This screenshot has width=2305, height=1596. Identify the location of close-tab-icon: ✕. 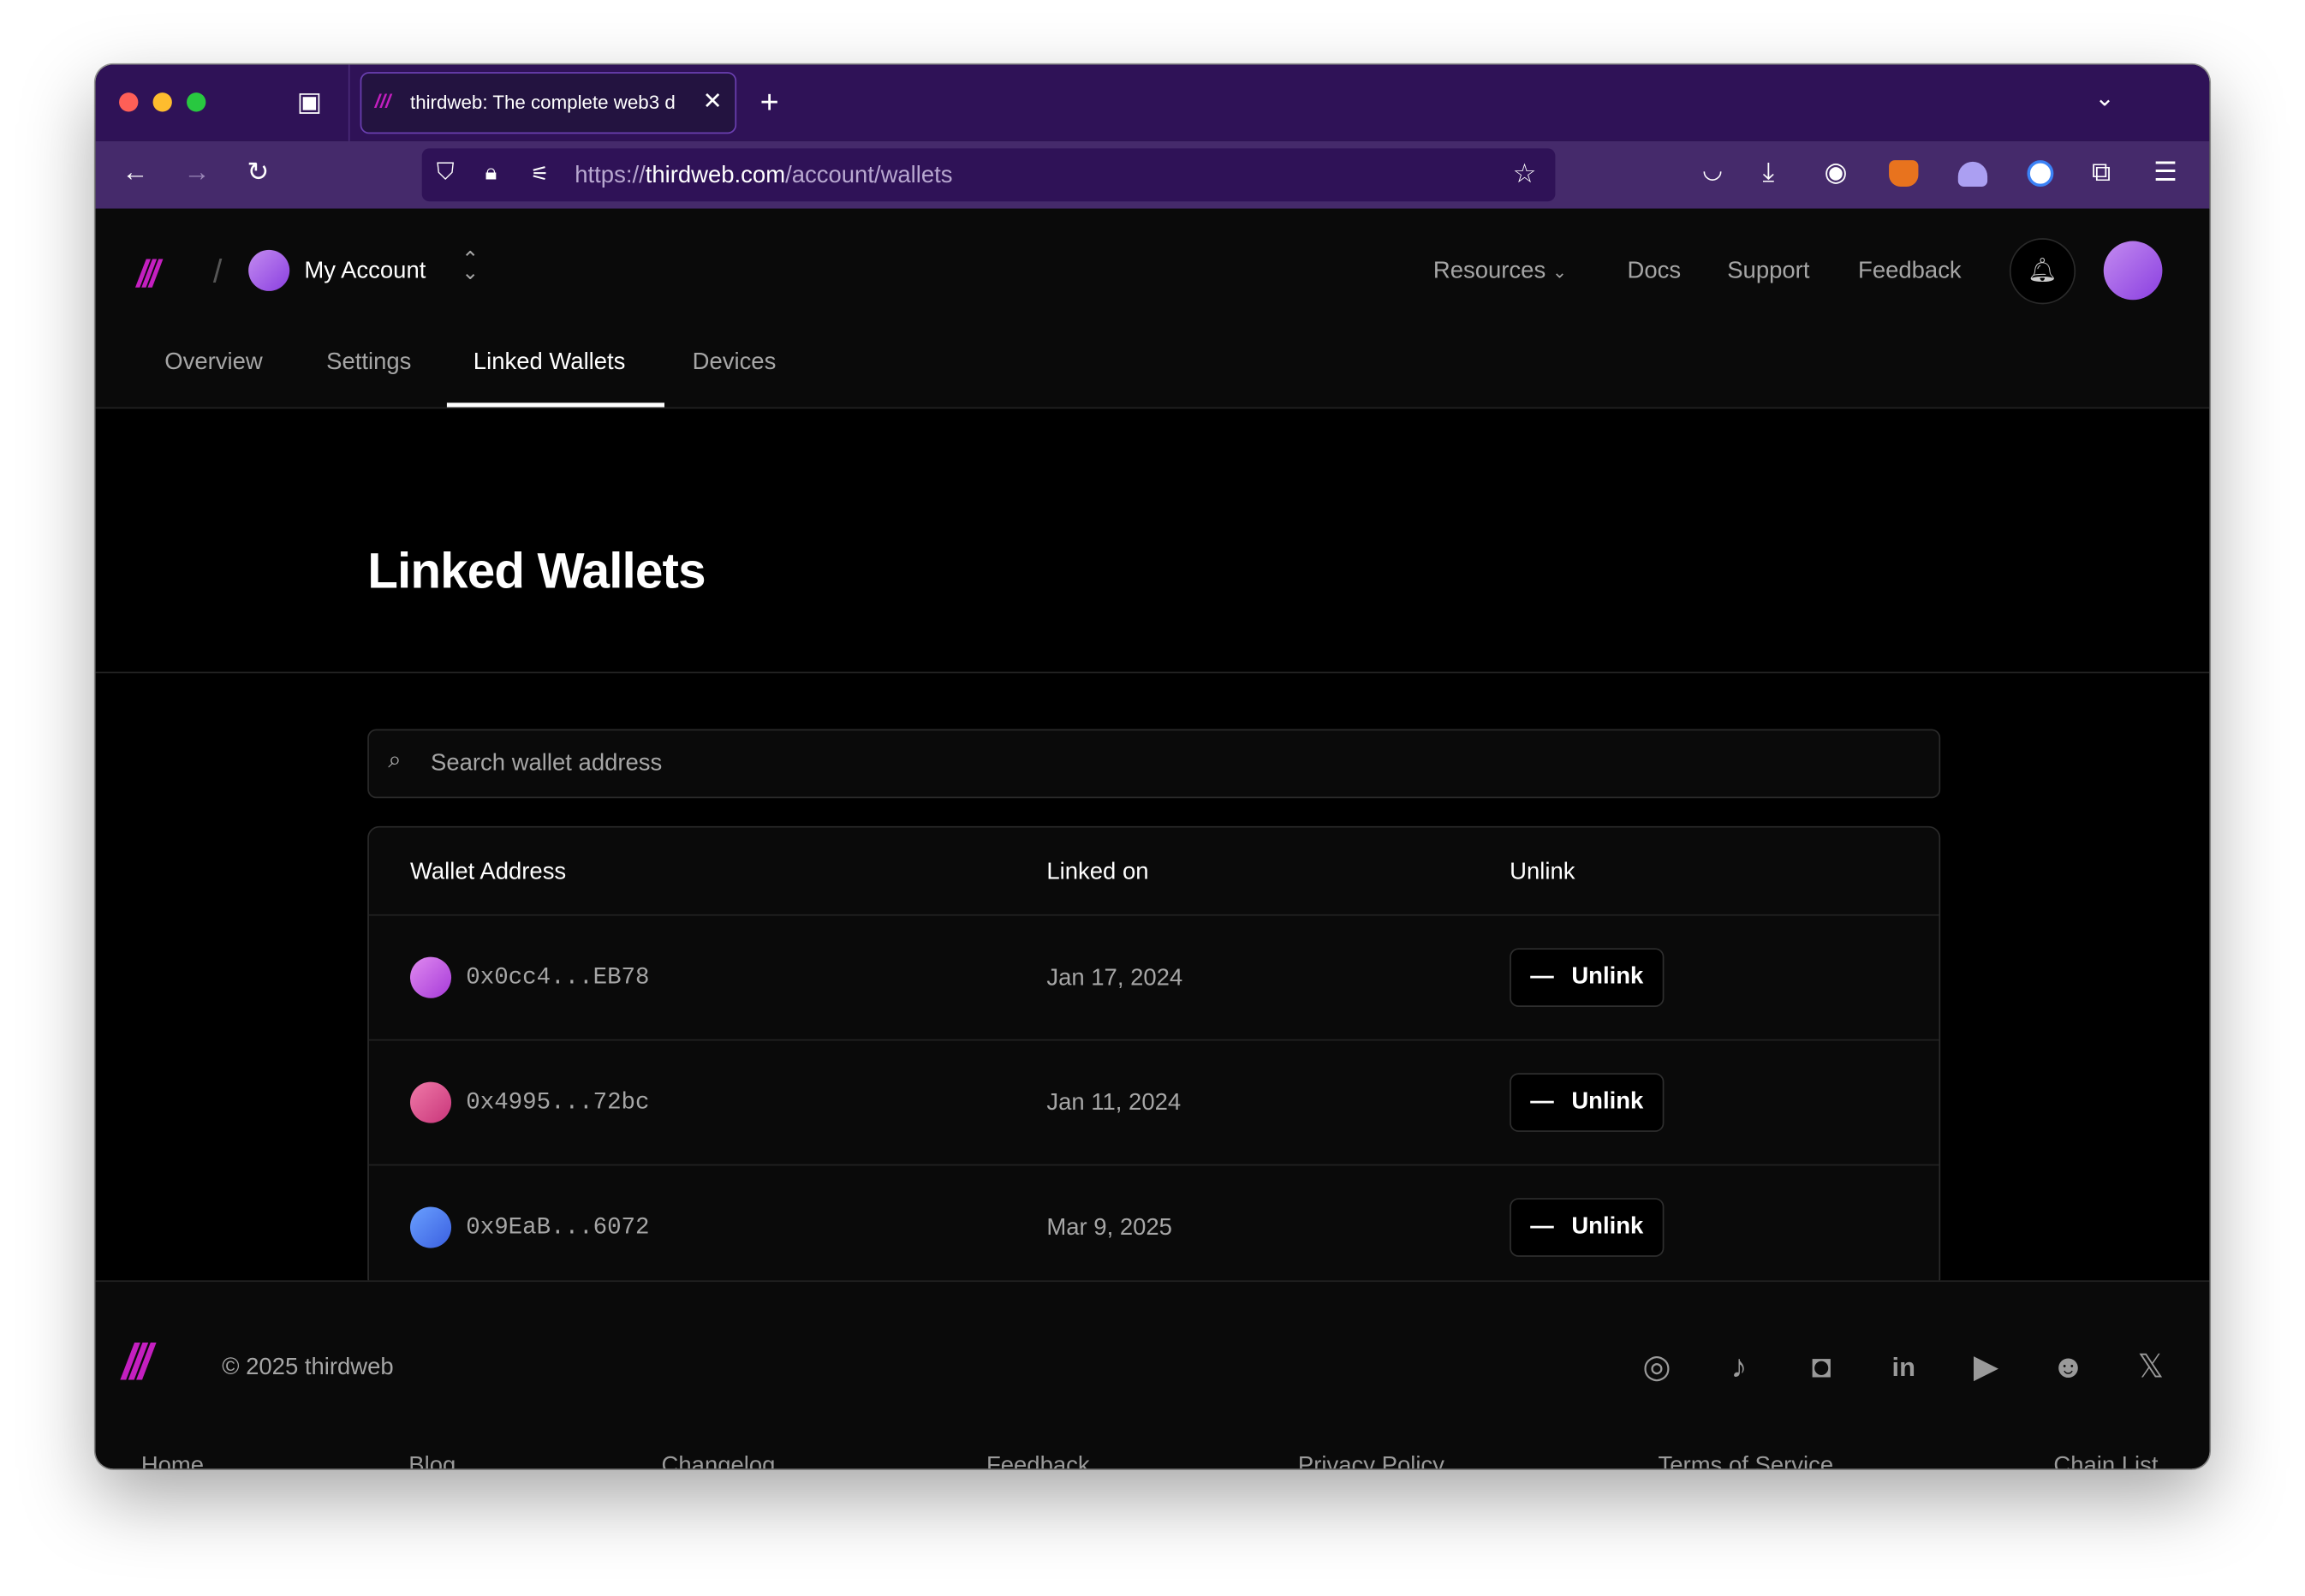
(712, 102).